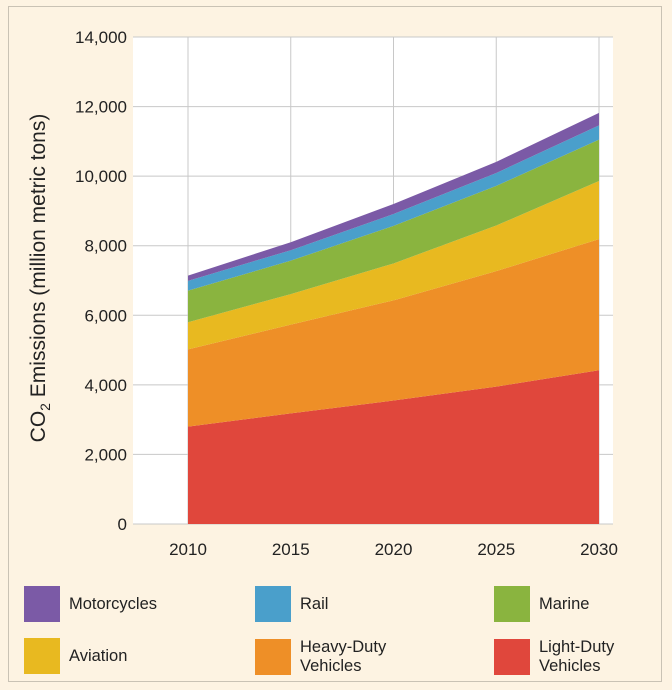  I want to click on y-tick-label: 10,000, so click(101, 176).